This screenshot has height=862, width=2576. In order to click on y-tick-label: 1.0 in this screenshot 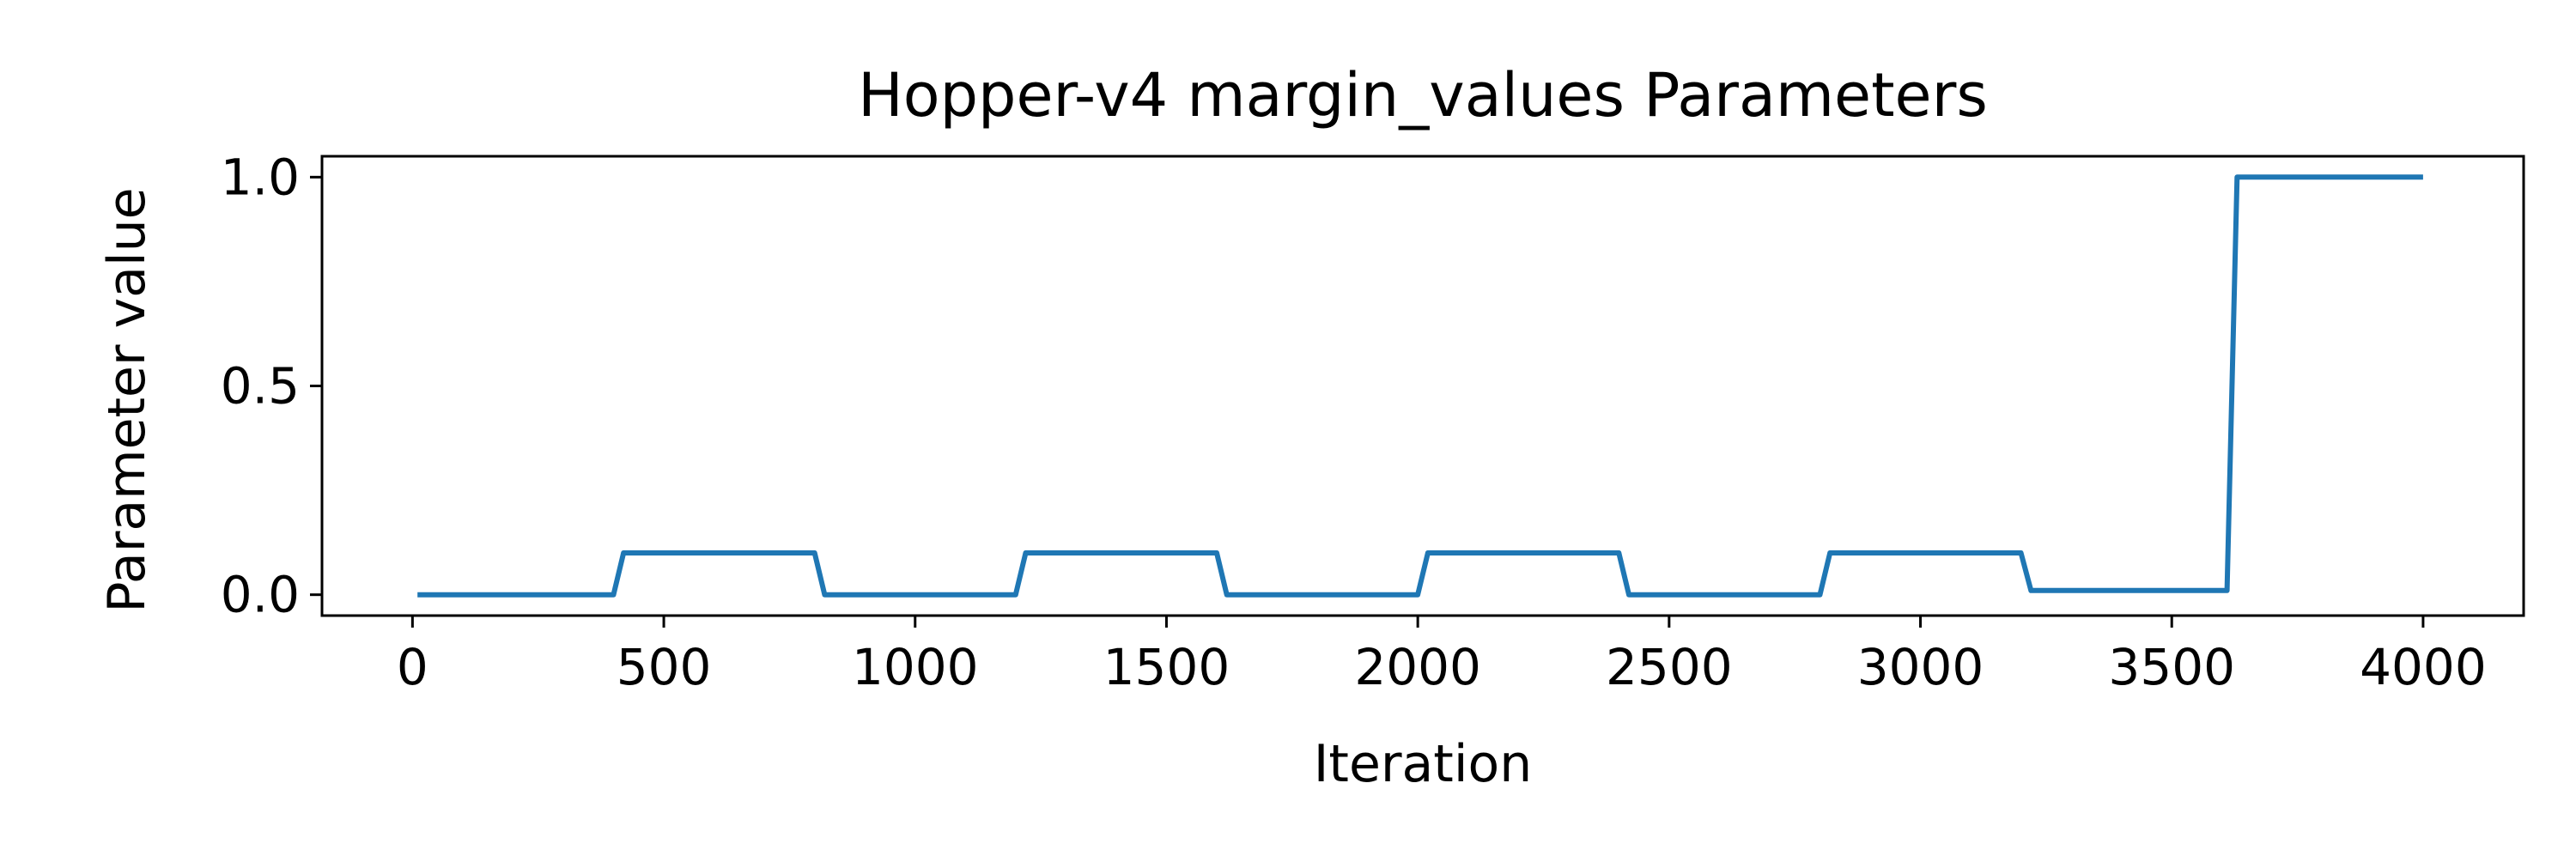, I will do `click(260, 177)`.